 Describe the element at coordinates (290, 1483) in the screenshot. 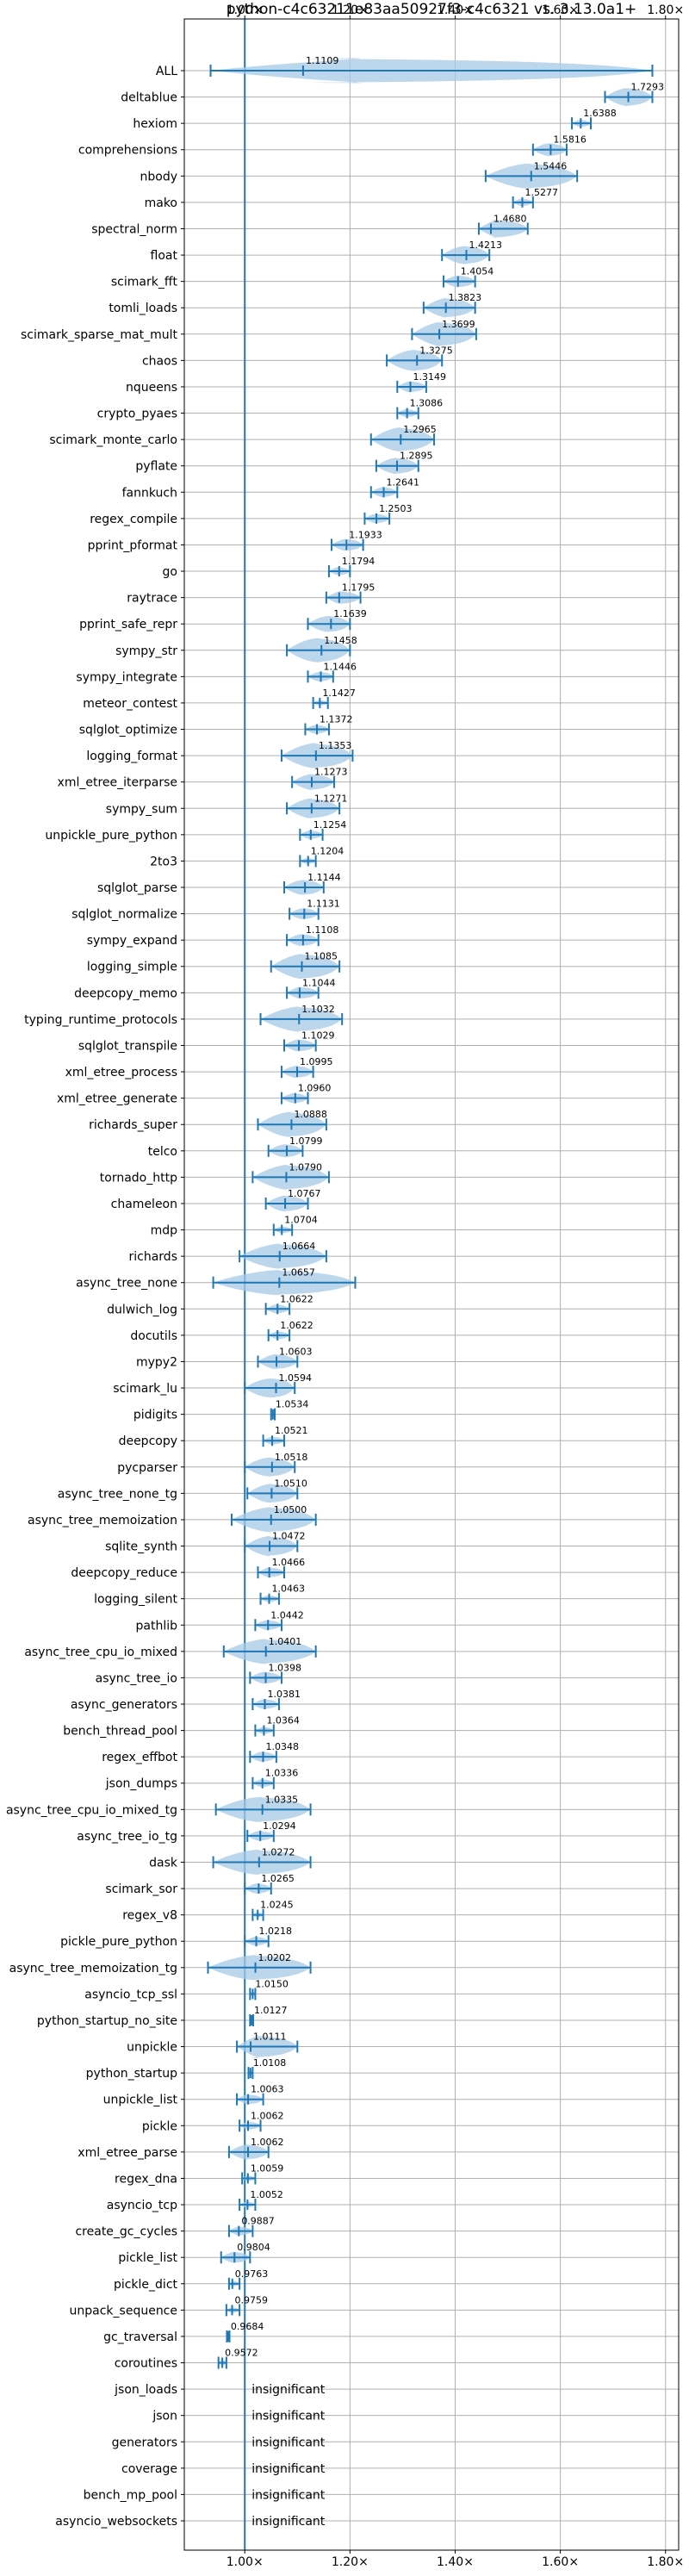

I see `value-label: 1.0510` at that location.